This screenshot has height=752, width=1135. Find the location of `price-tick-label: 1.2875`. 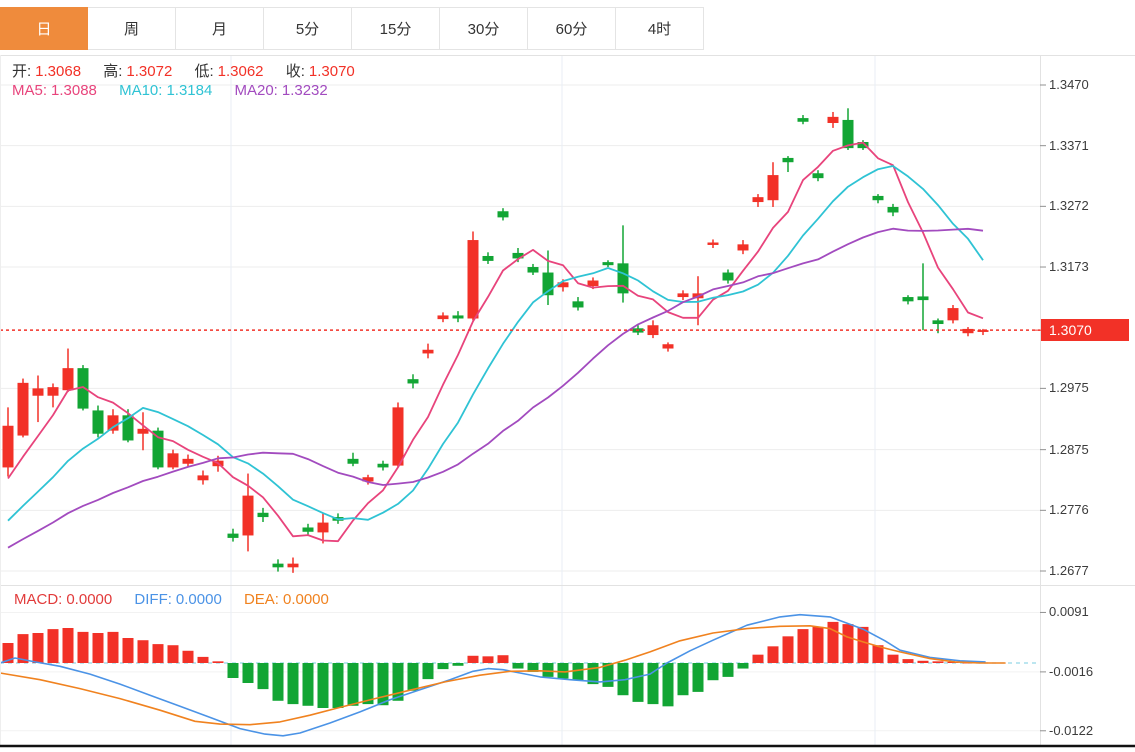

price-tick-label: 1.2875 is located at coordinates (1069, 449).